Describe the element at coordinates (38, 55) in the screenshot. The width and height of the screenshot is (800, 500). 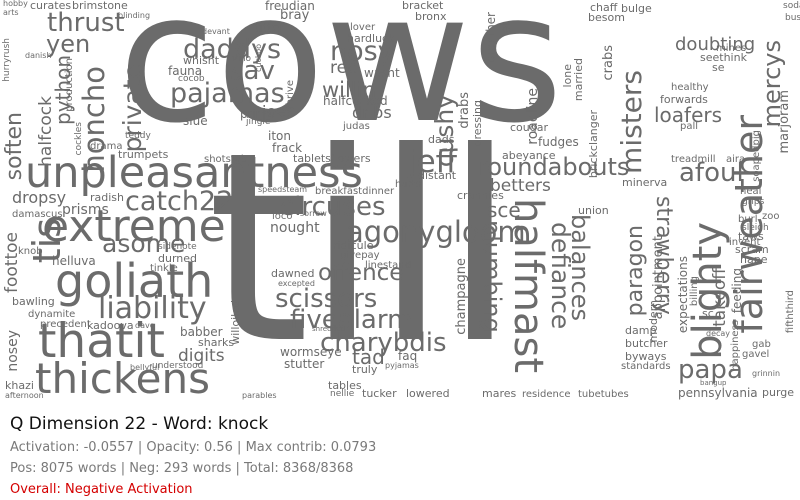
I see `word: danish` at that location.